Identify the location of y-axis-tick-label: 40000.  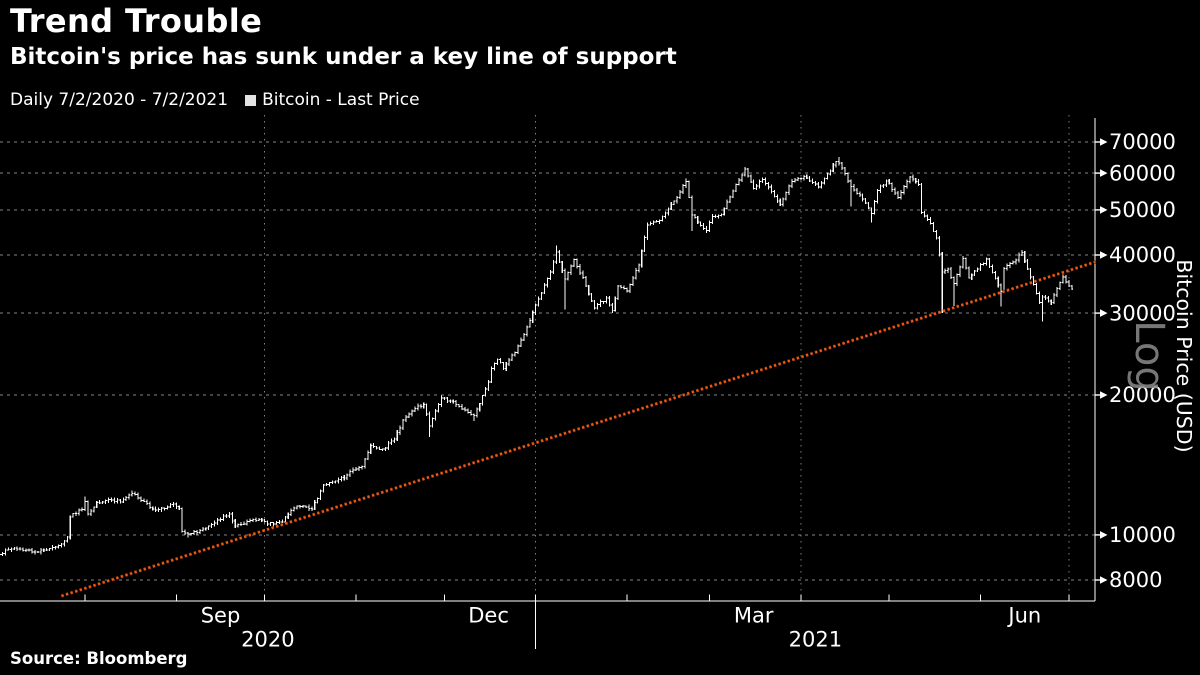
(1142, 255).